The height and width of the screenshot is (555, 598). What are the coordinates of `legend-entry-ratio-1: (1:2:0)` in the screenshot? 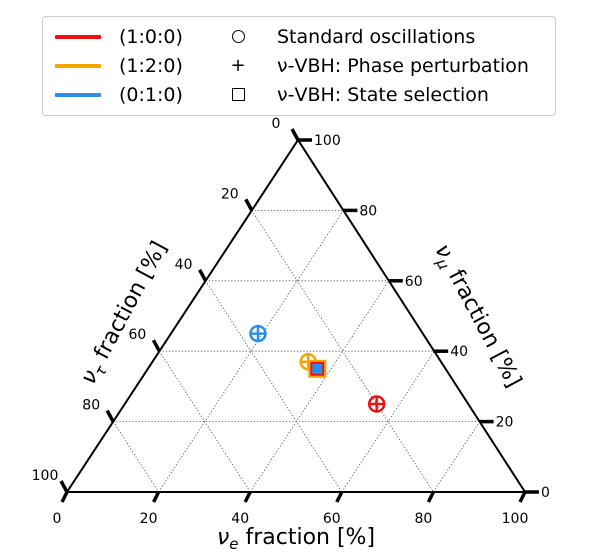 It's located at (119, 66).